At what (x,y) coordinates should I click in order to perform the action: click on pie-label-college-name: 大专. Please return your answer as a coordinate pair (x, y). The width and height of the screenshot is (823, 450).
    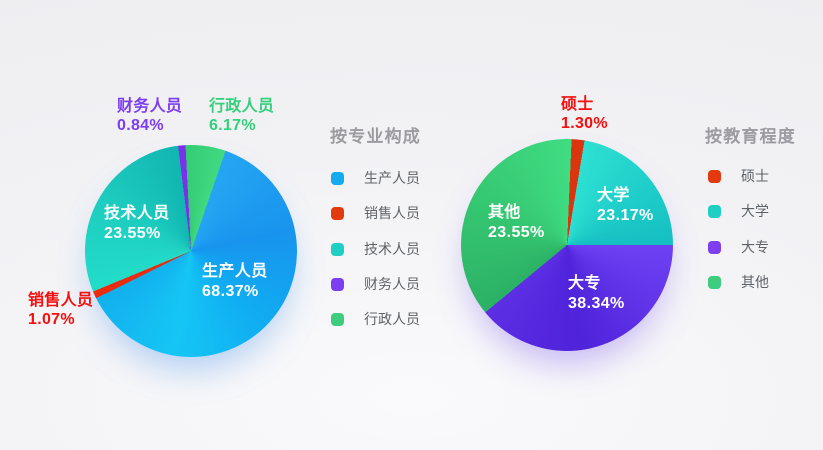
    Looking at the image, I should click on (584, 283).